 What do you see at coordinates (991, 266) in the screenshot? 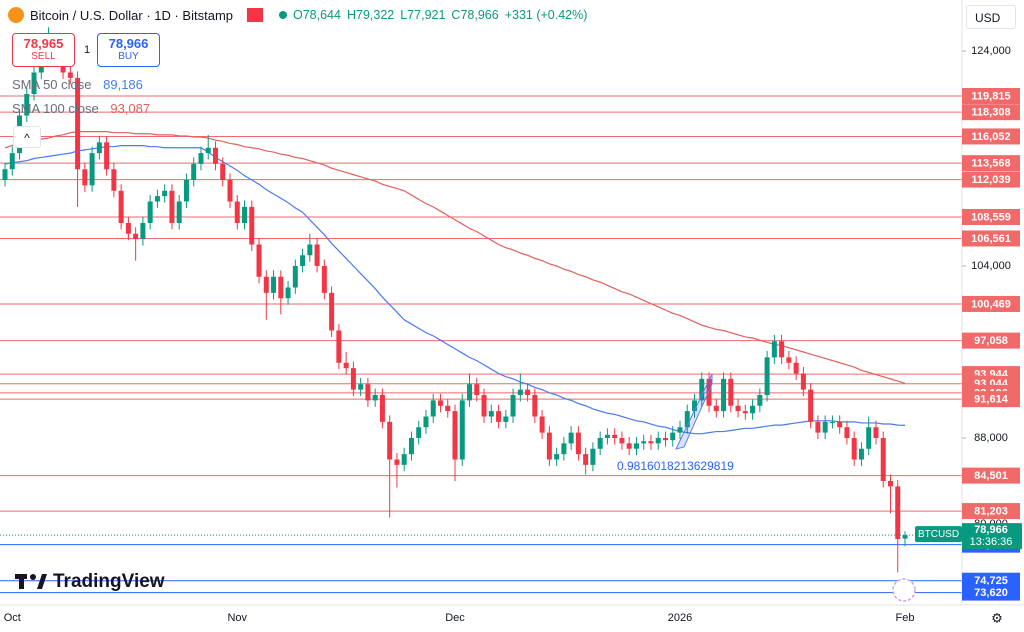
I see `y-tick-label: 104,000` at bounding box center [991, 266].